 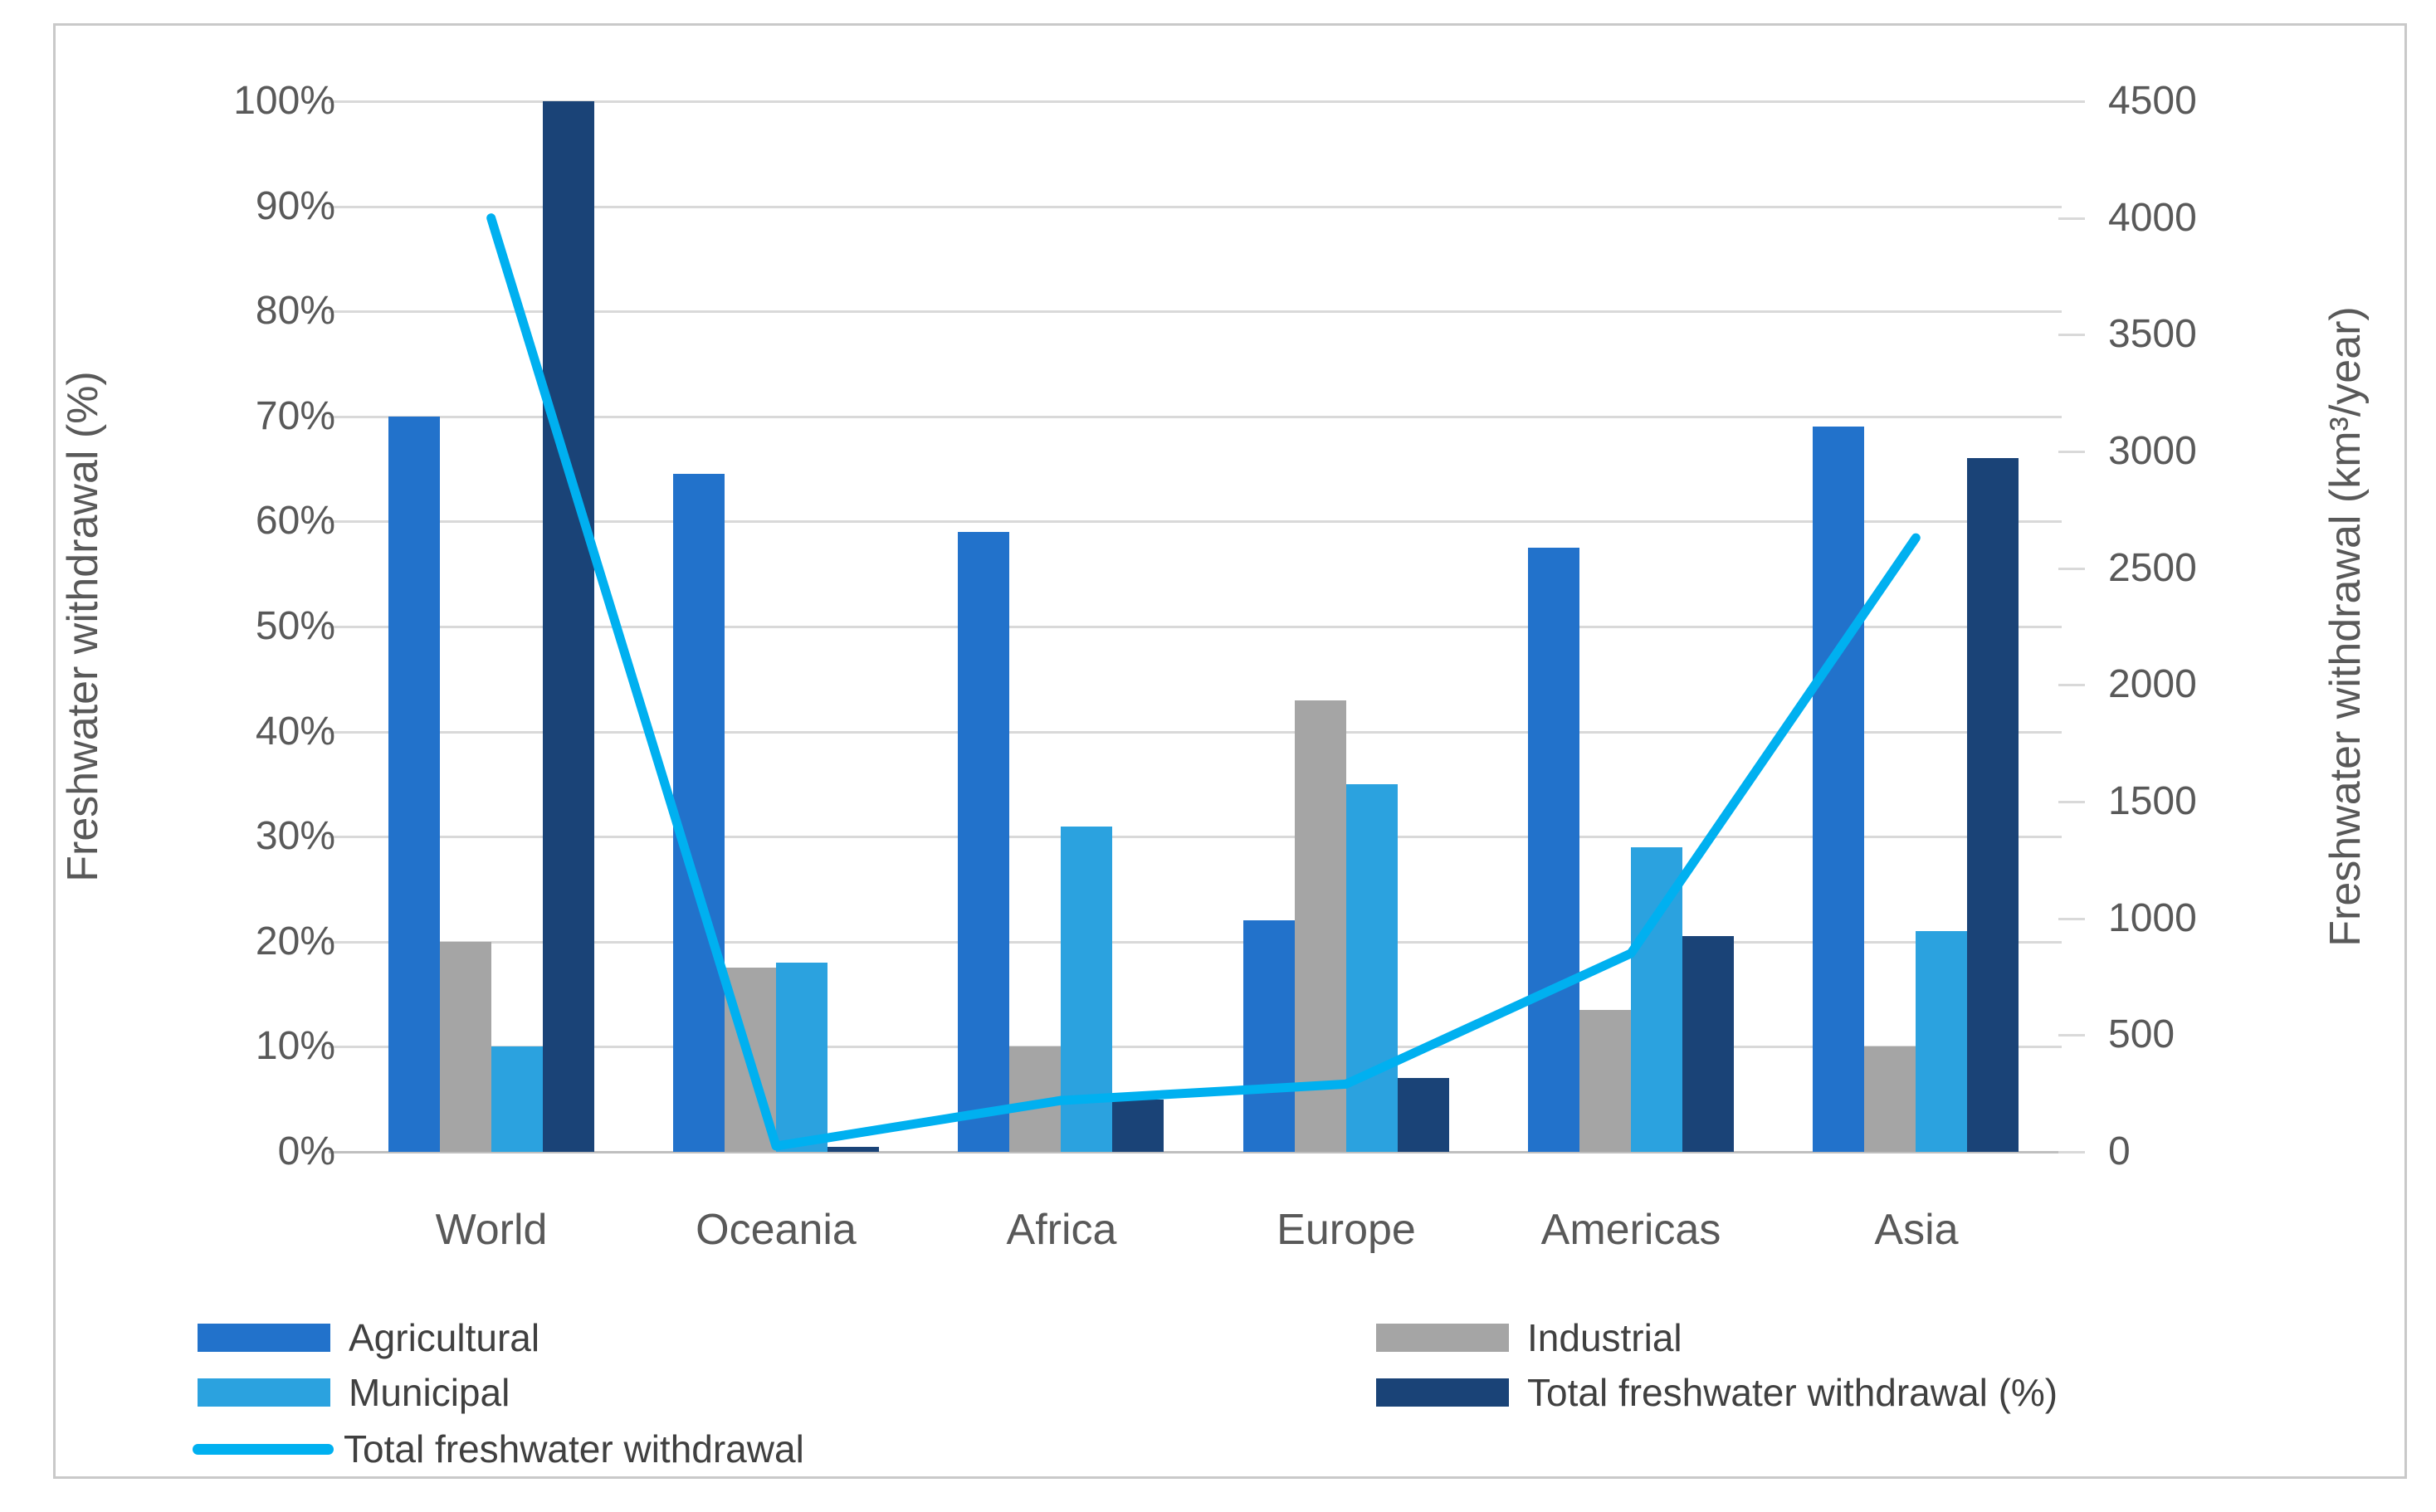 What do you see at coordinates (295, 416) in the screenshot?
I see `left-axis-tick-label: 70%` at bounding box center [295, 416].